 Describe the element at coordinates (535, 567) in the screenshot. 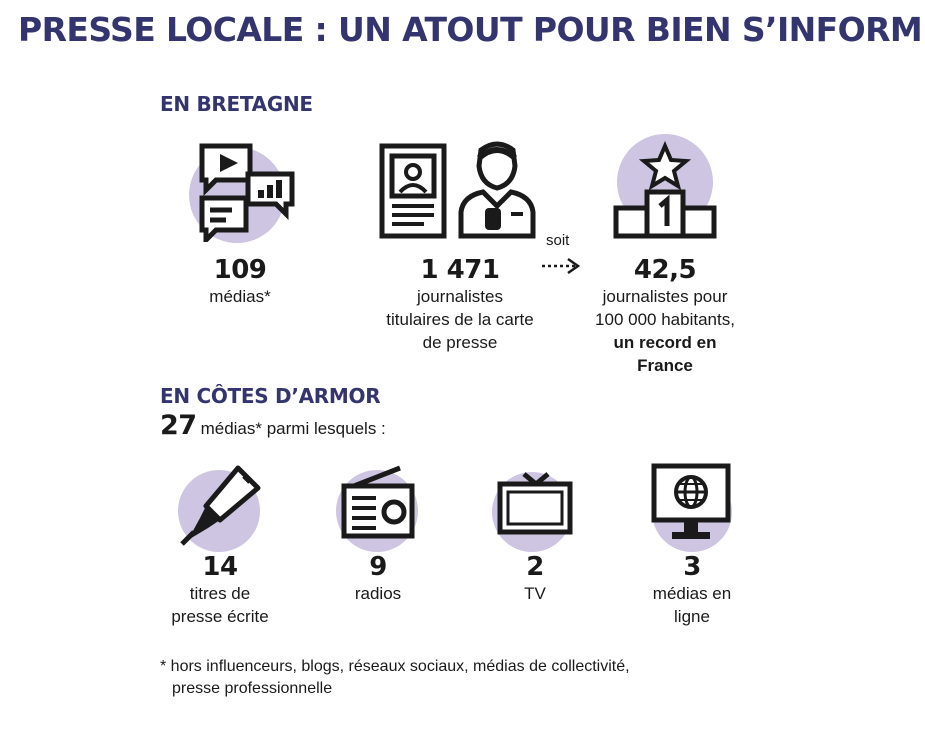

I see `stat-value: 2` at that location.